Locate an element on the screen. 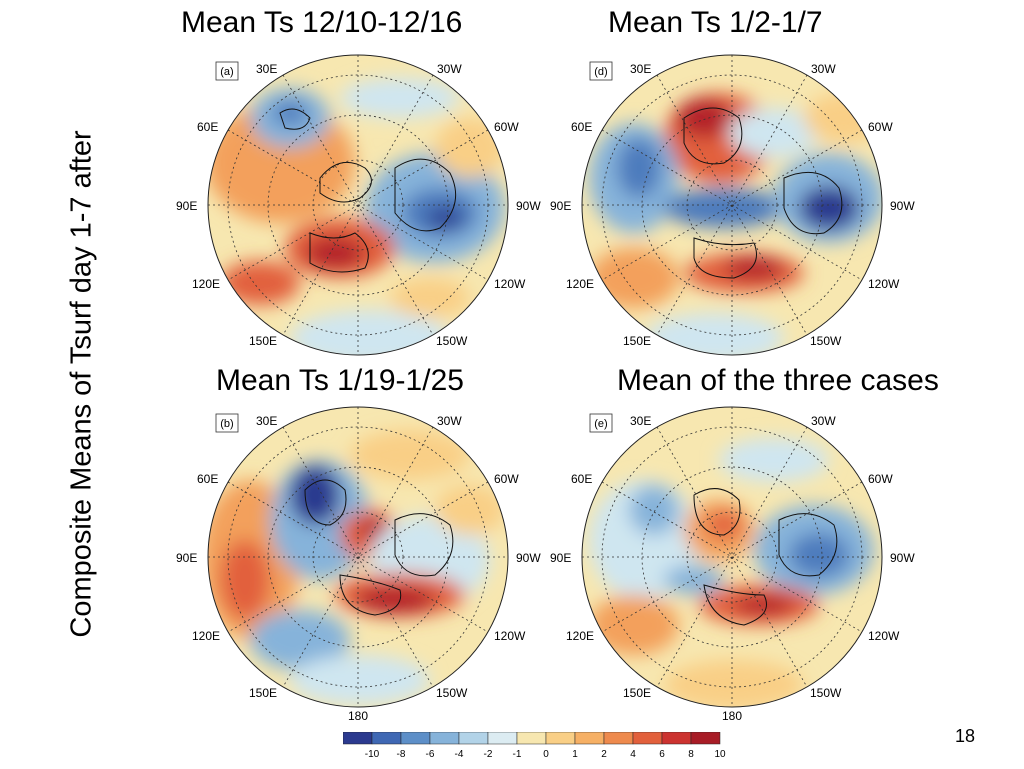 This screenshot has width=1024, height=769. colorbar-tick-label: -4 is located at coordinates (459, 754).